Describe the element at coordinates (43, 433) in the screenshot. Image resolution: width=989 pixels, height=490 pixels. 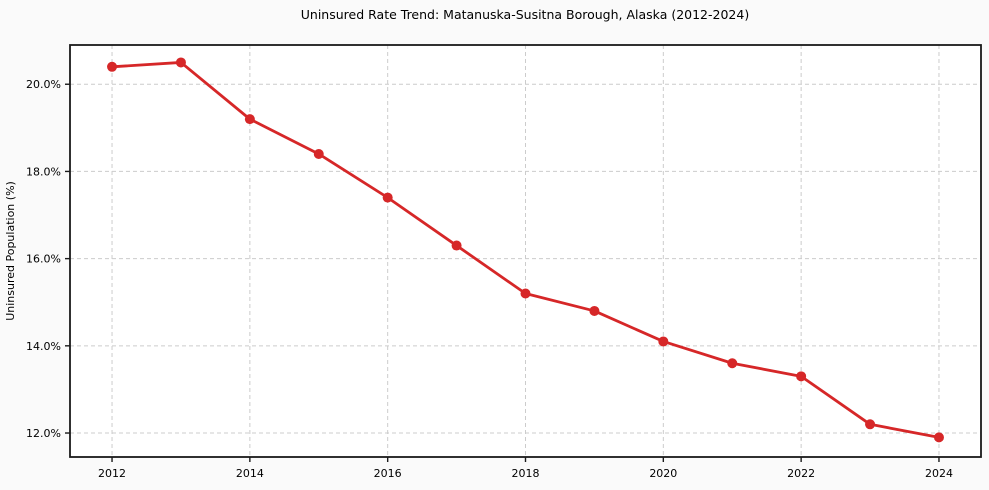
I see `y-tick-label: 12.0%` at that location.